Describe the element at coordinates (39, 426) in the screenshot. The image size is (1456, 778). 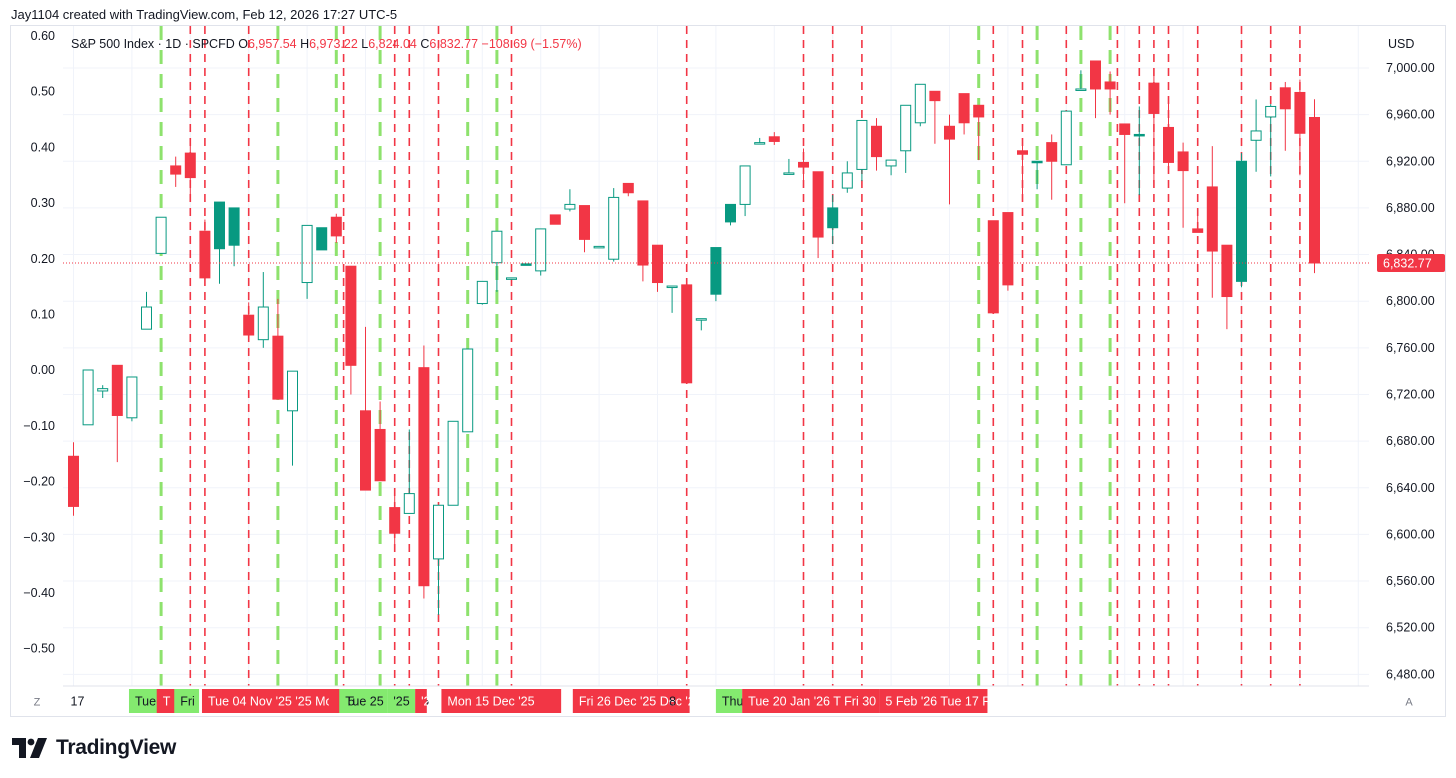
I see `percent-axis-tick: −0.10` at that location.